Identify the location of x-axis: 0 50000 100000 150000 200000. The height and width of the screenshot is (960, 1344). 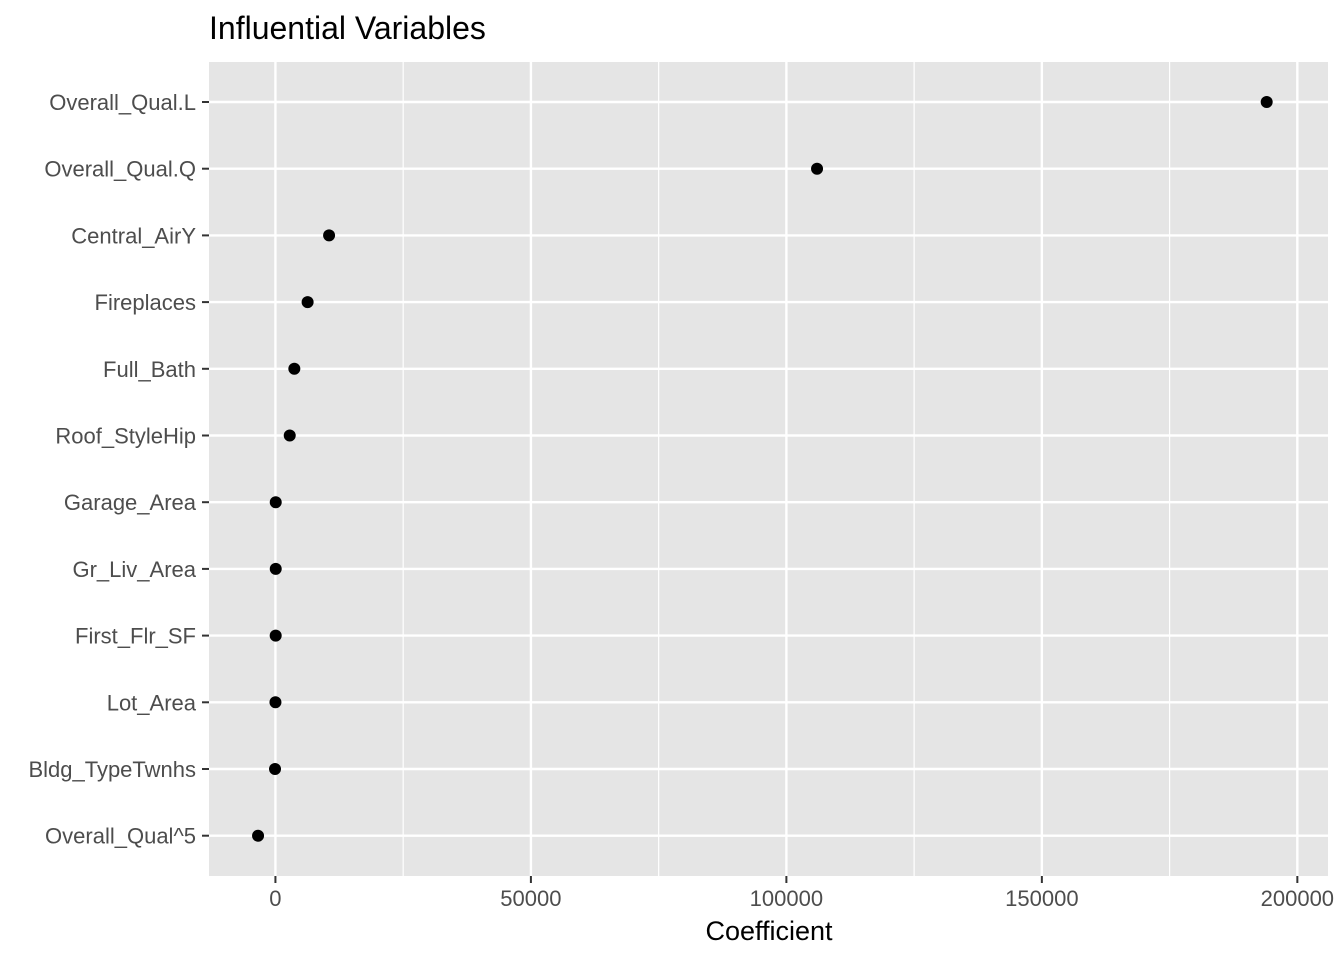
(801, 893).